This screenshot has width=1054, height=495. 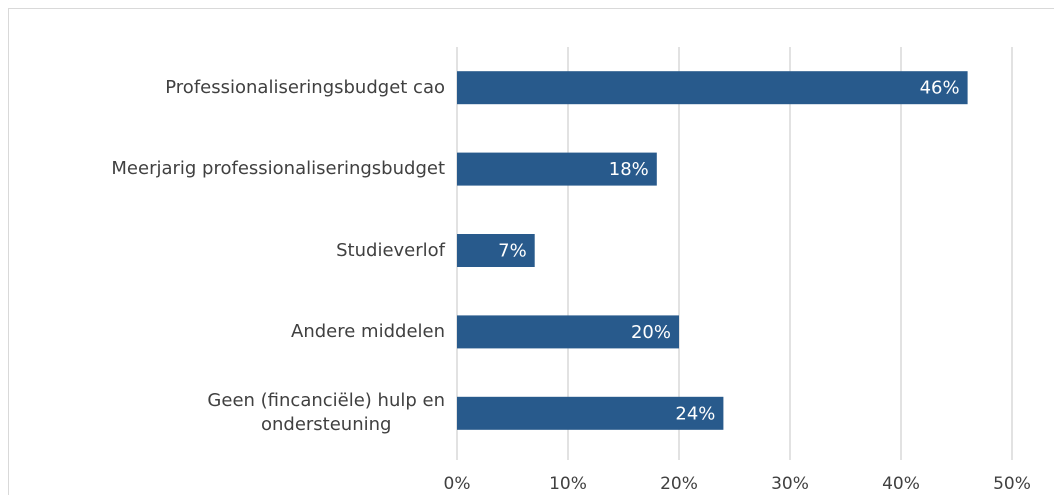 What do you see at coordinates (278, 169) in the screenshot?
I see `category-label: Meerjarig professionaliseringsbudget` at bounding box center [278, 169].